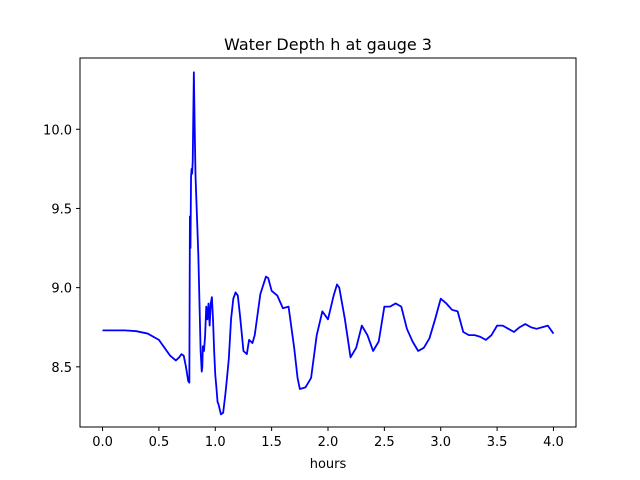 The image size is (640, 480). What do you see at coordinates (384, 442) in the screenshot?
I see `x-tick-label: 2.5` at bounding box center [384, 442].